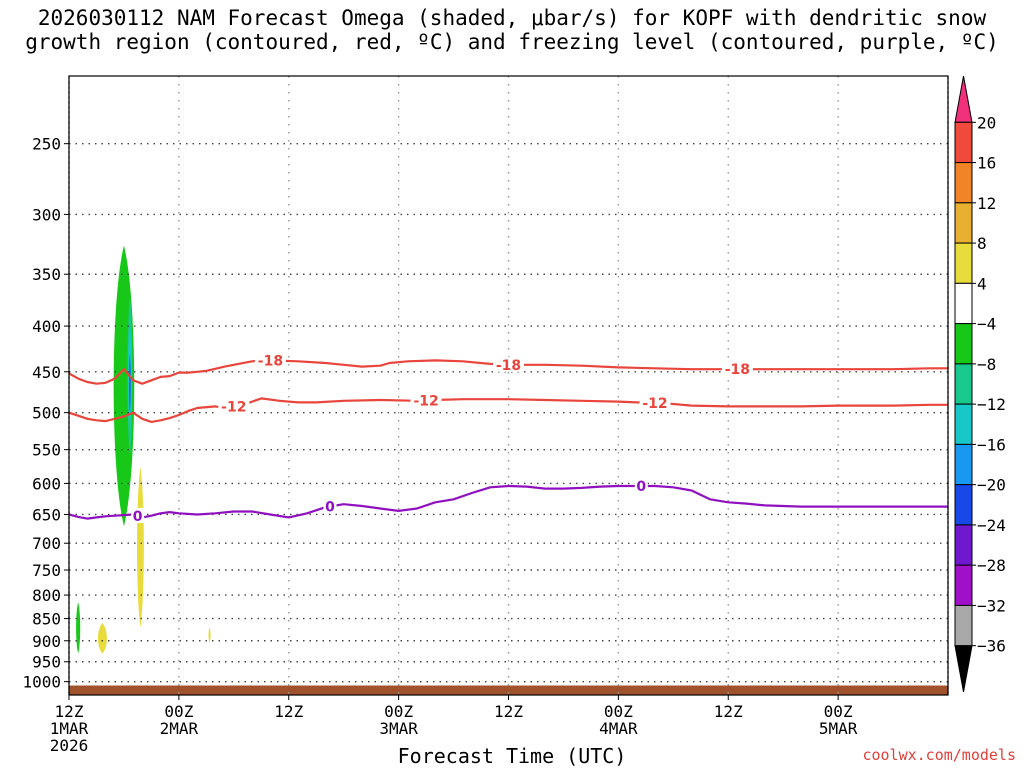 Image resolution: width=1024 pixels, height=768 pixels. Describe the element at coordinates (46, 274) in the screenshot. I see `y-tick-label: 350` at that location.